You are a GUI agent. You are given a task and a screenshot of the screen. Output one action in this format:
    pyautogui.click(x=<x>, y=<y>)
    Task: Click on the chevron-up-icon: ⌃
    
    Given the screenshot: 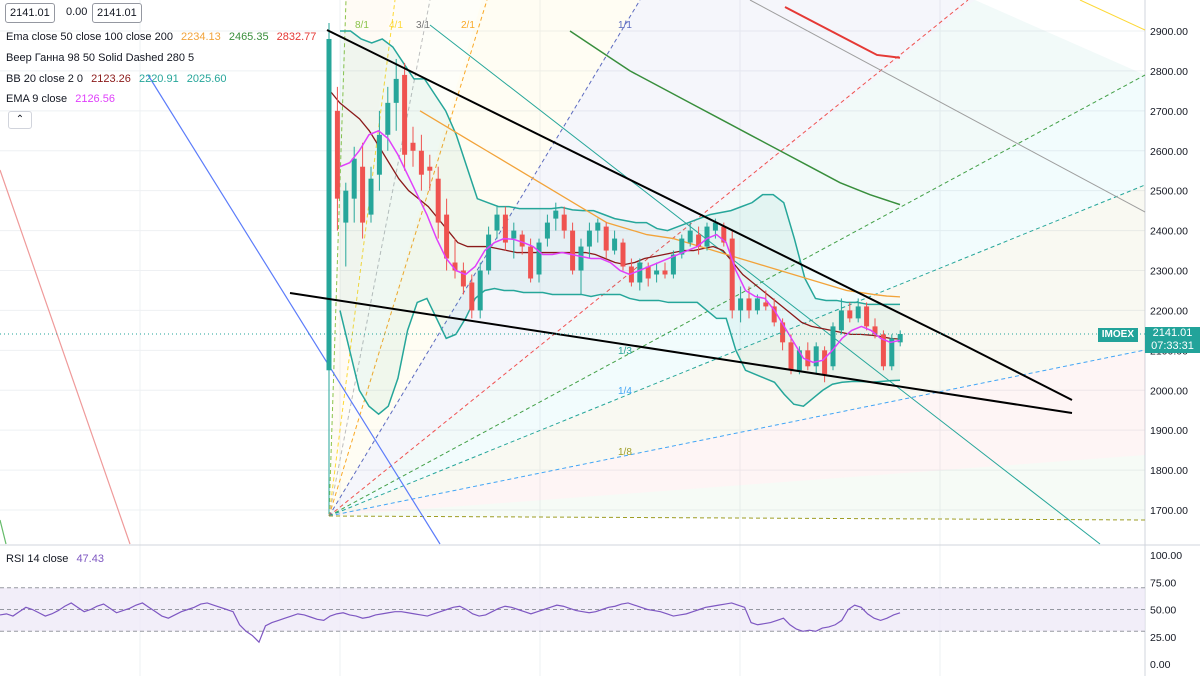 What is the action you would take?
    pyautogui.click(x=20, y=119)
    